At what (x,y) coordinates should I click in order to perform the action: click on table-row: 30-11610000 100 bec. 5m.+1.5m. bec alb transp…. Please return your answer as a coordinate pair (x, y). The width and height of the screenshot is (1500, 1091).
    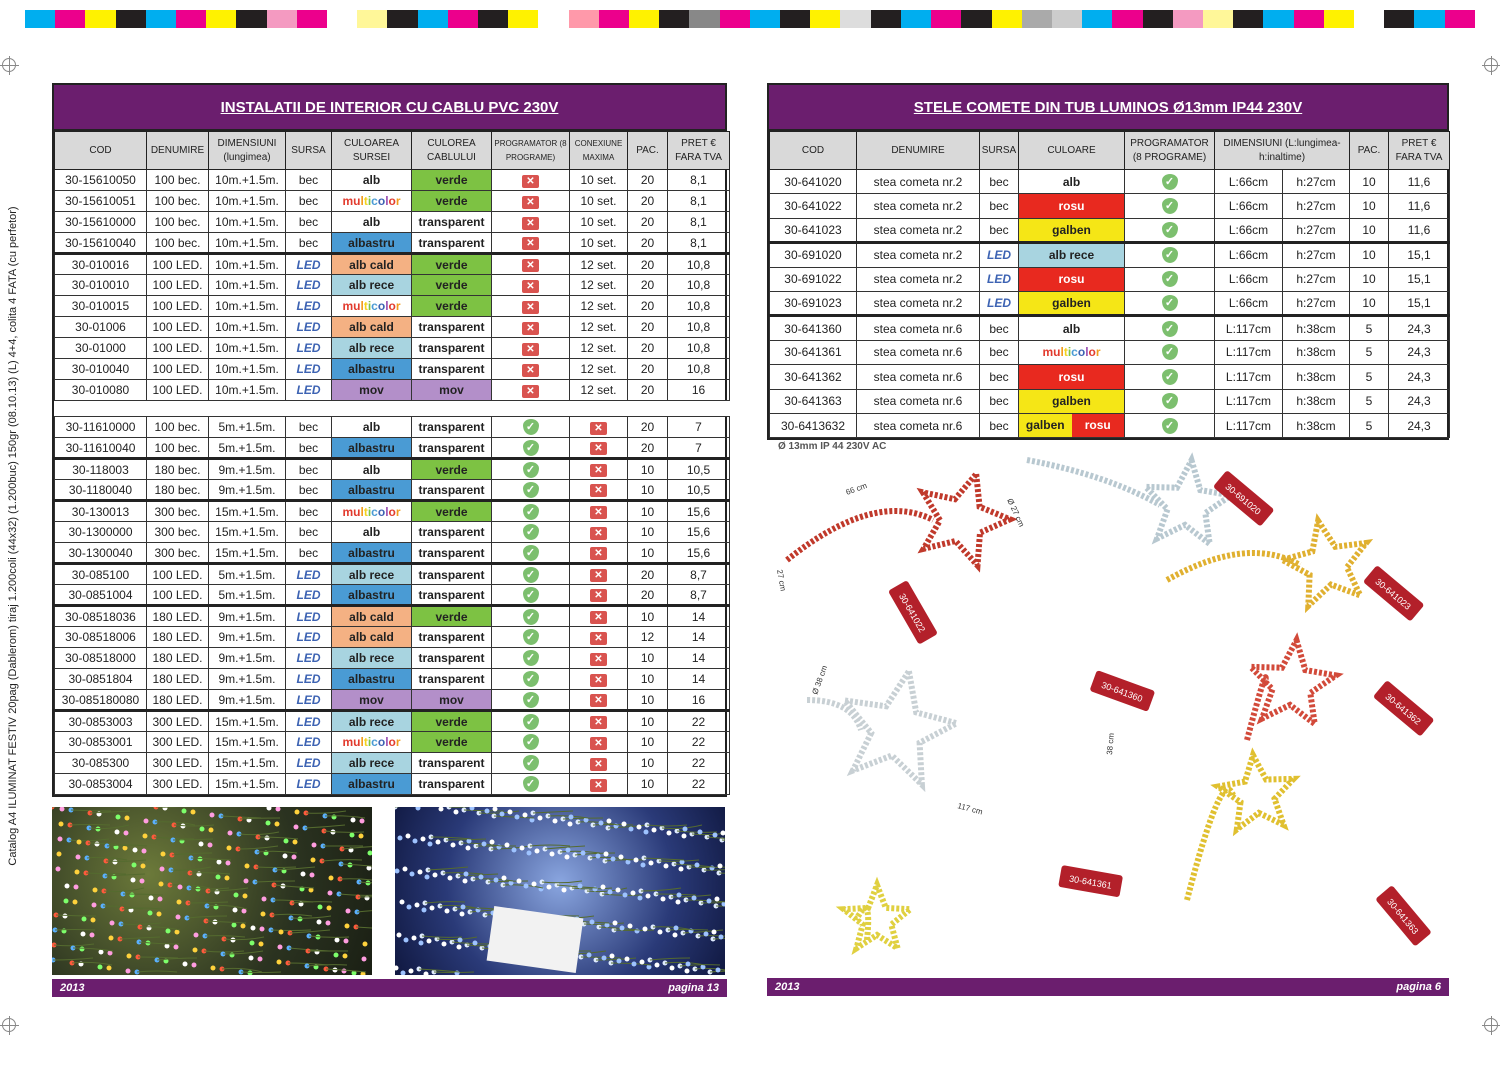
    Looking at the image, I should click on (392, 427).